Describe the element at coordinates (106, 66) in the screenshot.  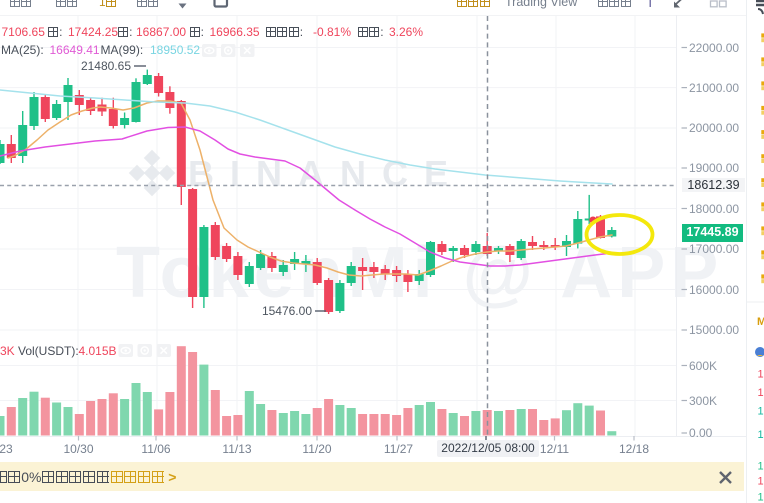
I see `svg-text: 21480.65` at that location.